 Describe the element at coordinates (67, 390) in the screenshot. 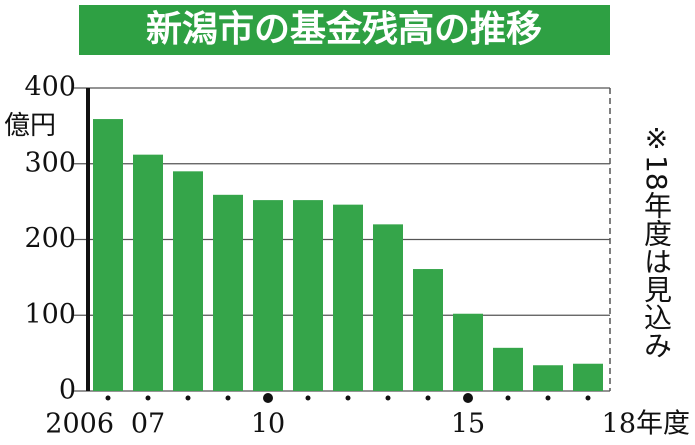

I see `y-tick-label: 0` at that location.